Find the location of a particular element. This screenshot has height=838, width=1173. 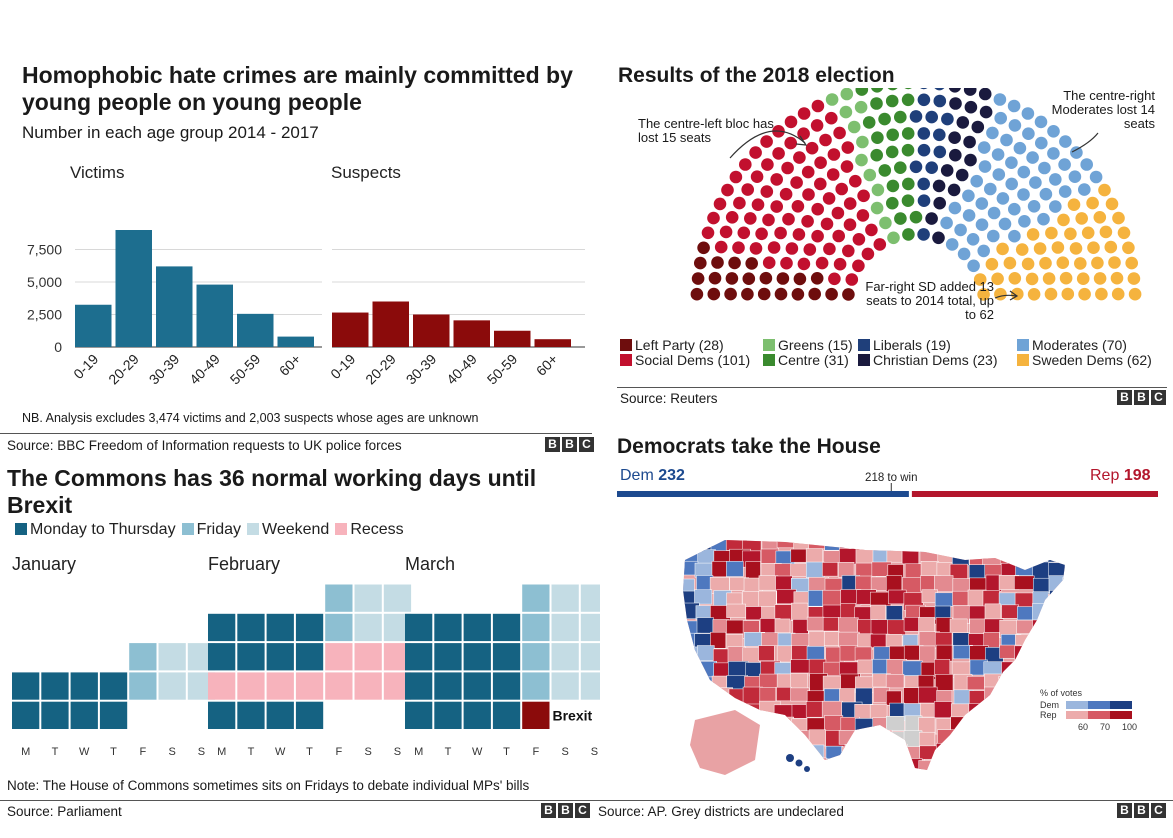

legend-label: Liberals (19) is located at coordinates (912, 345).